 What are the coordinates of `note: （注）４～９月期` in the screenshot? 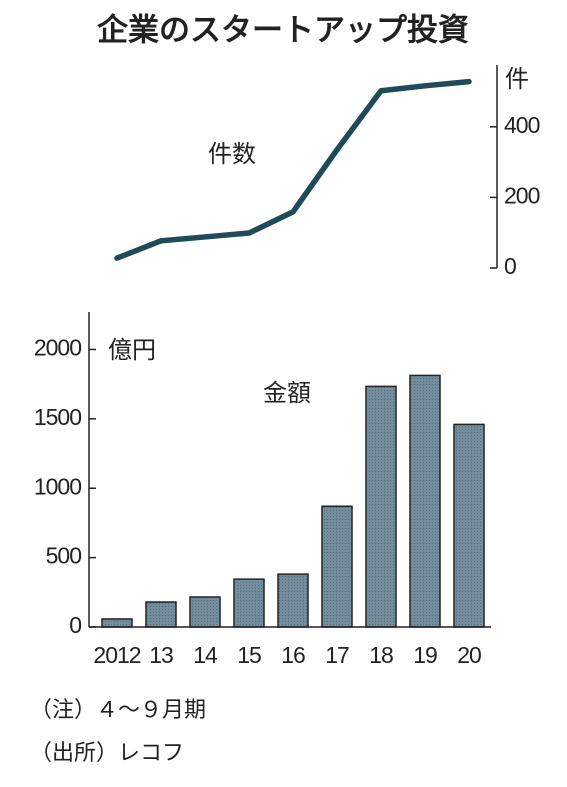 It's located at (118, 710).